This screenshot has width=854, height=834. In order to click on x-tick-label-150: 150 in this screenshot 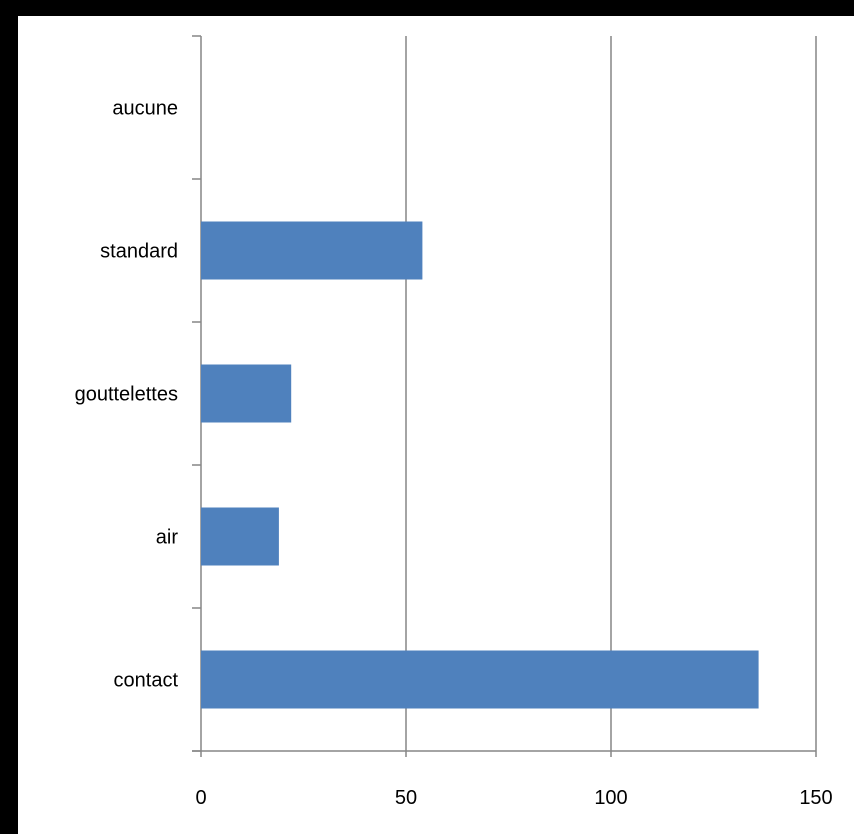, I will do `click(815, 798)`.